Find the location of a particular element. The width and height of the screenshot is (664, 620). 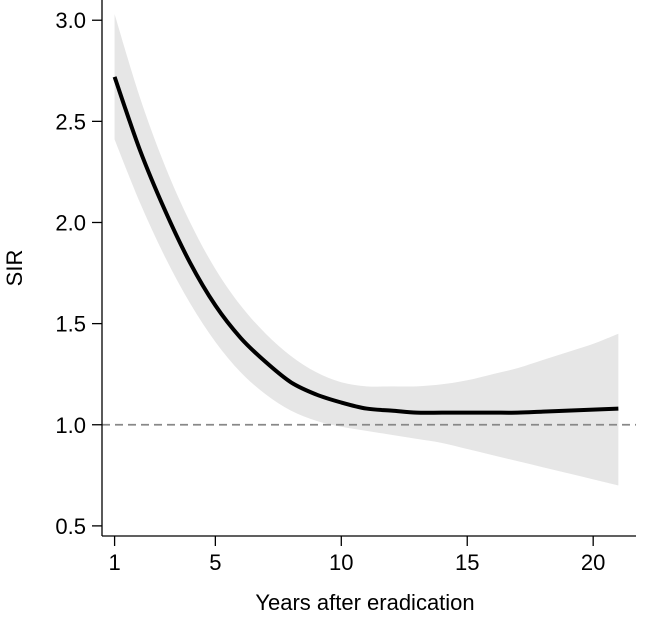

x-tick-label: 1 is located at coordinates (114, 562).